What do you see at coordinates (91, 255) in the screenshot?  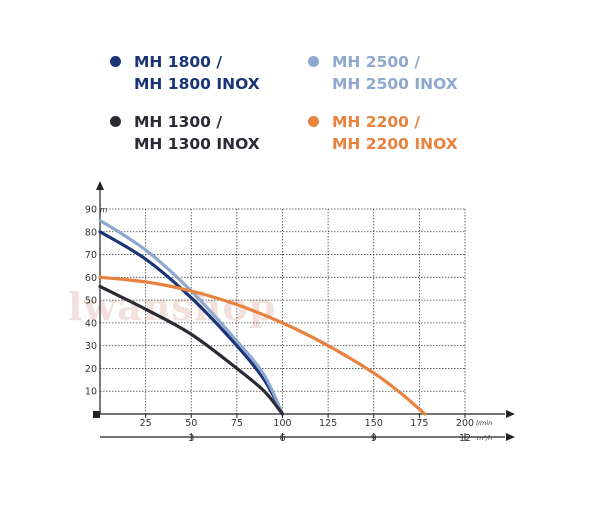 I see `y-tick-label: 70` at bounding box center [91, 255].